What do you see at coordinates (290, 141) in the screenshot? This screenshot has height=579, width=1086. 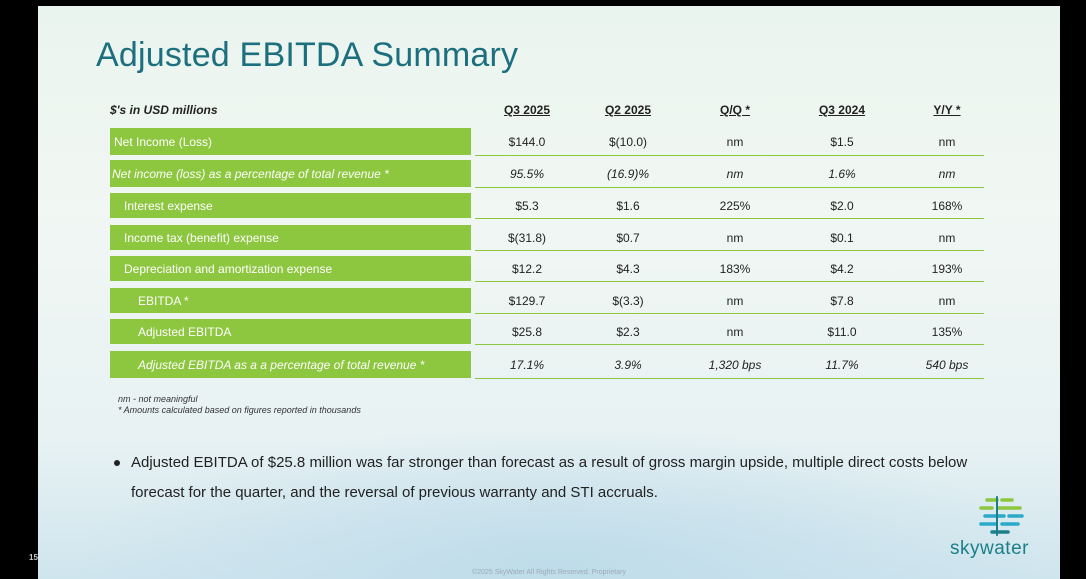 I see `row-label: Net Income (Loss)` at bounding box center [290, 141].